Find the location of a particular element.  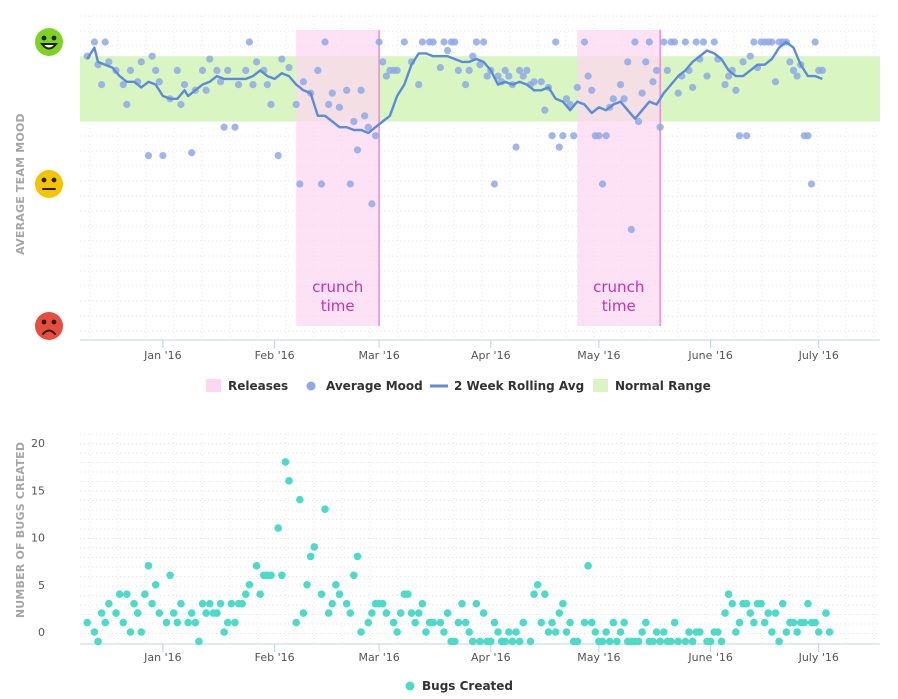

bugs-x-tick-label: May '16 is located at coordinates (598, 657).